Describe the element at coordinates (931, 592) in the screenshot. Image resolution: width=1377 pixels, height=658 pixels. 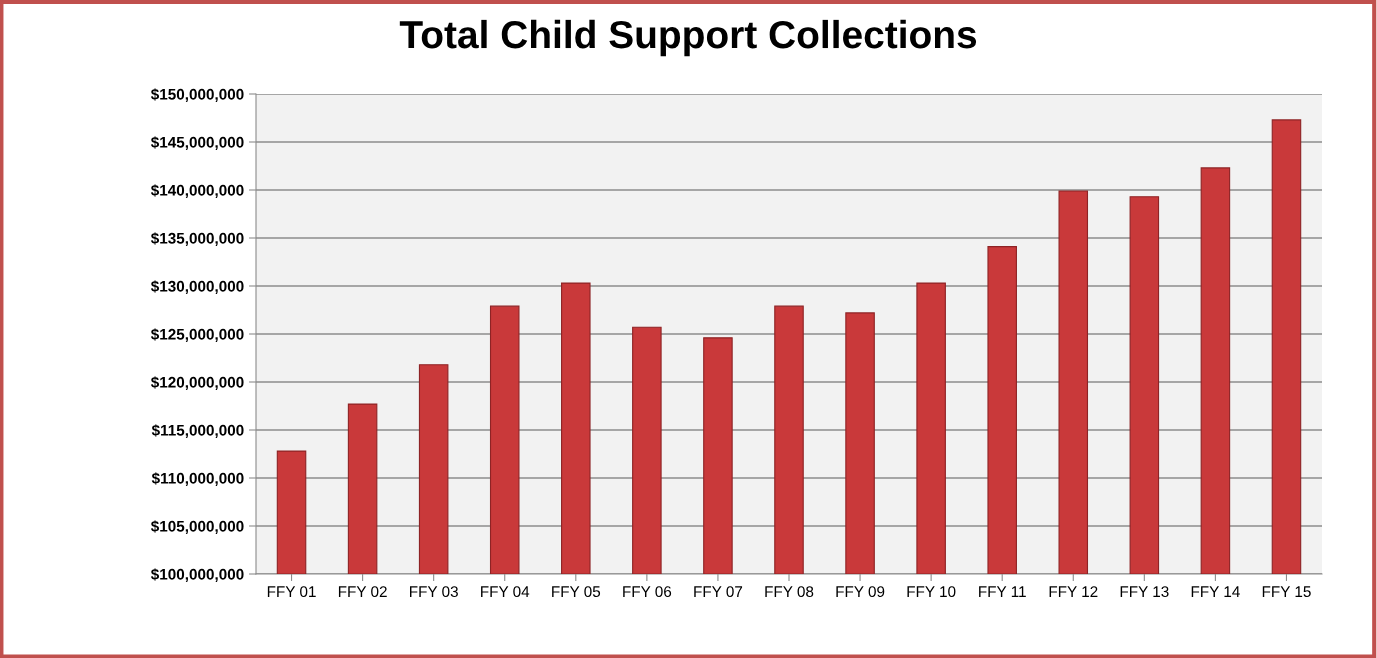
I see `x-tick-label: FFY 10` at that location.